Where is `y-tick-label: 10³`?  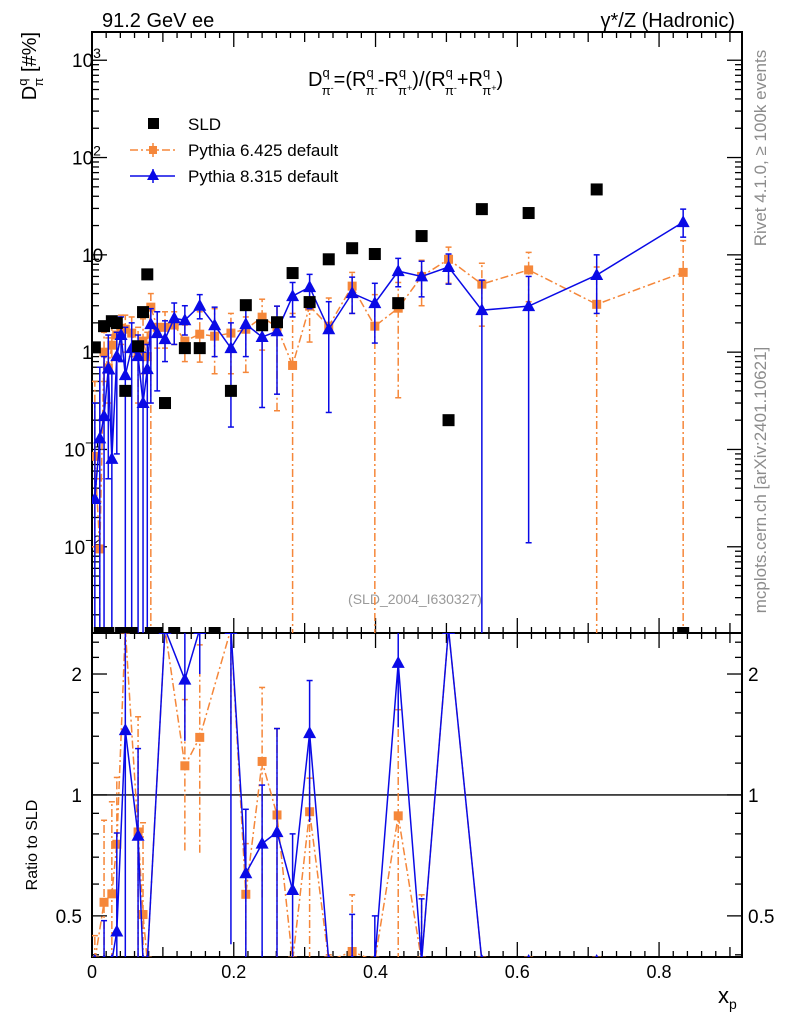 y-tick-label: 10³ is located at coordinates (86, 58).